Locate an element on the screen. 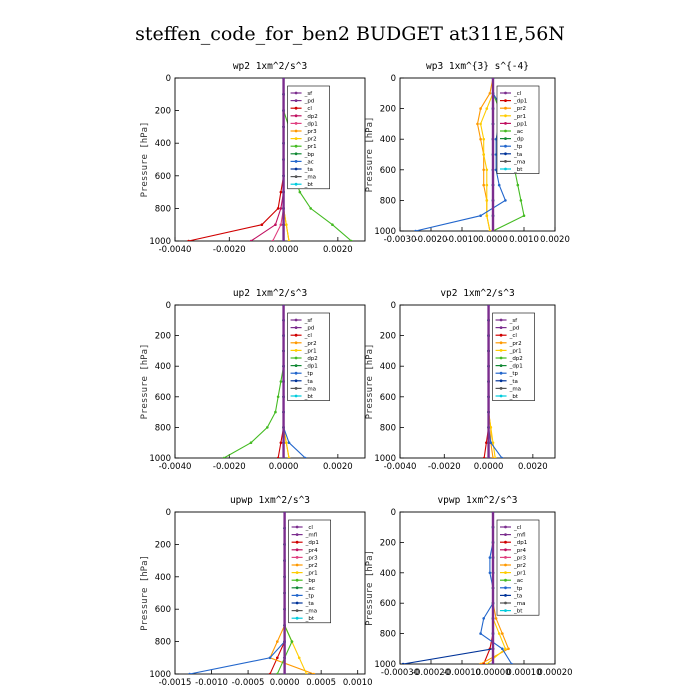 This screenshot has width=700, height=700. x-tick-label: 0.0000 is located at coordinates (489, 467).